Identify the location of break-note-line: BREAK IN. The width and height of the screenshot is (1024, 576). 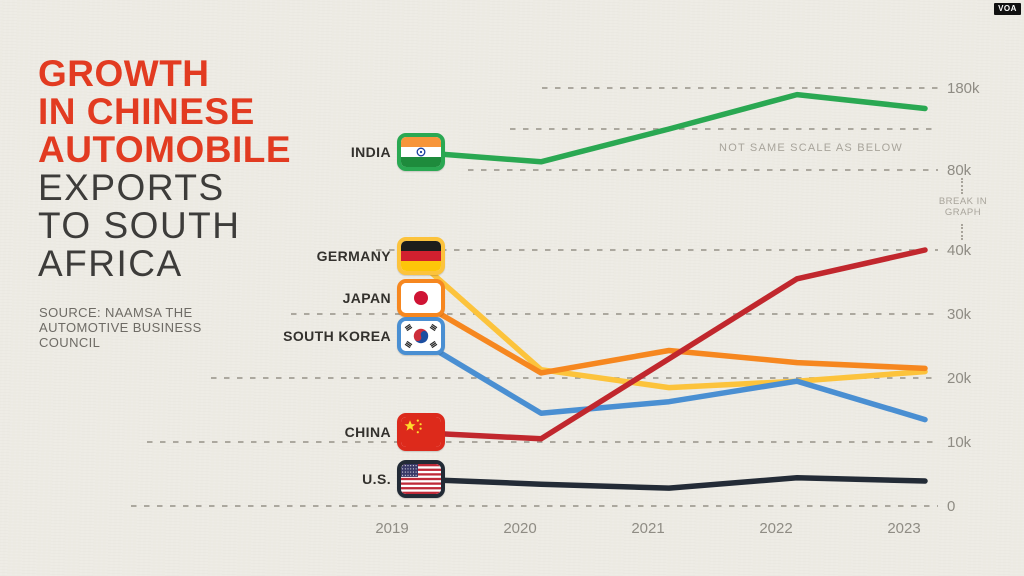
(963, 201).